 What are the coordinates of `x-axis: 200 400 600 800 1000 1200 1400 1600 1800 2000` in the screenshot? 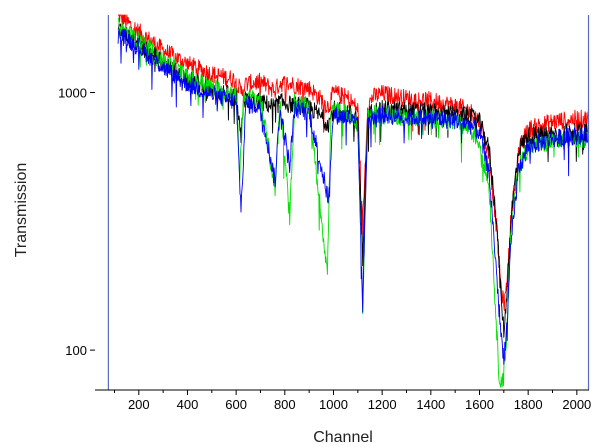 It's located at (343, 400).